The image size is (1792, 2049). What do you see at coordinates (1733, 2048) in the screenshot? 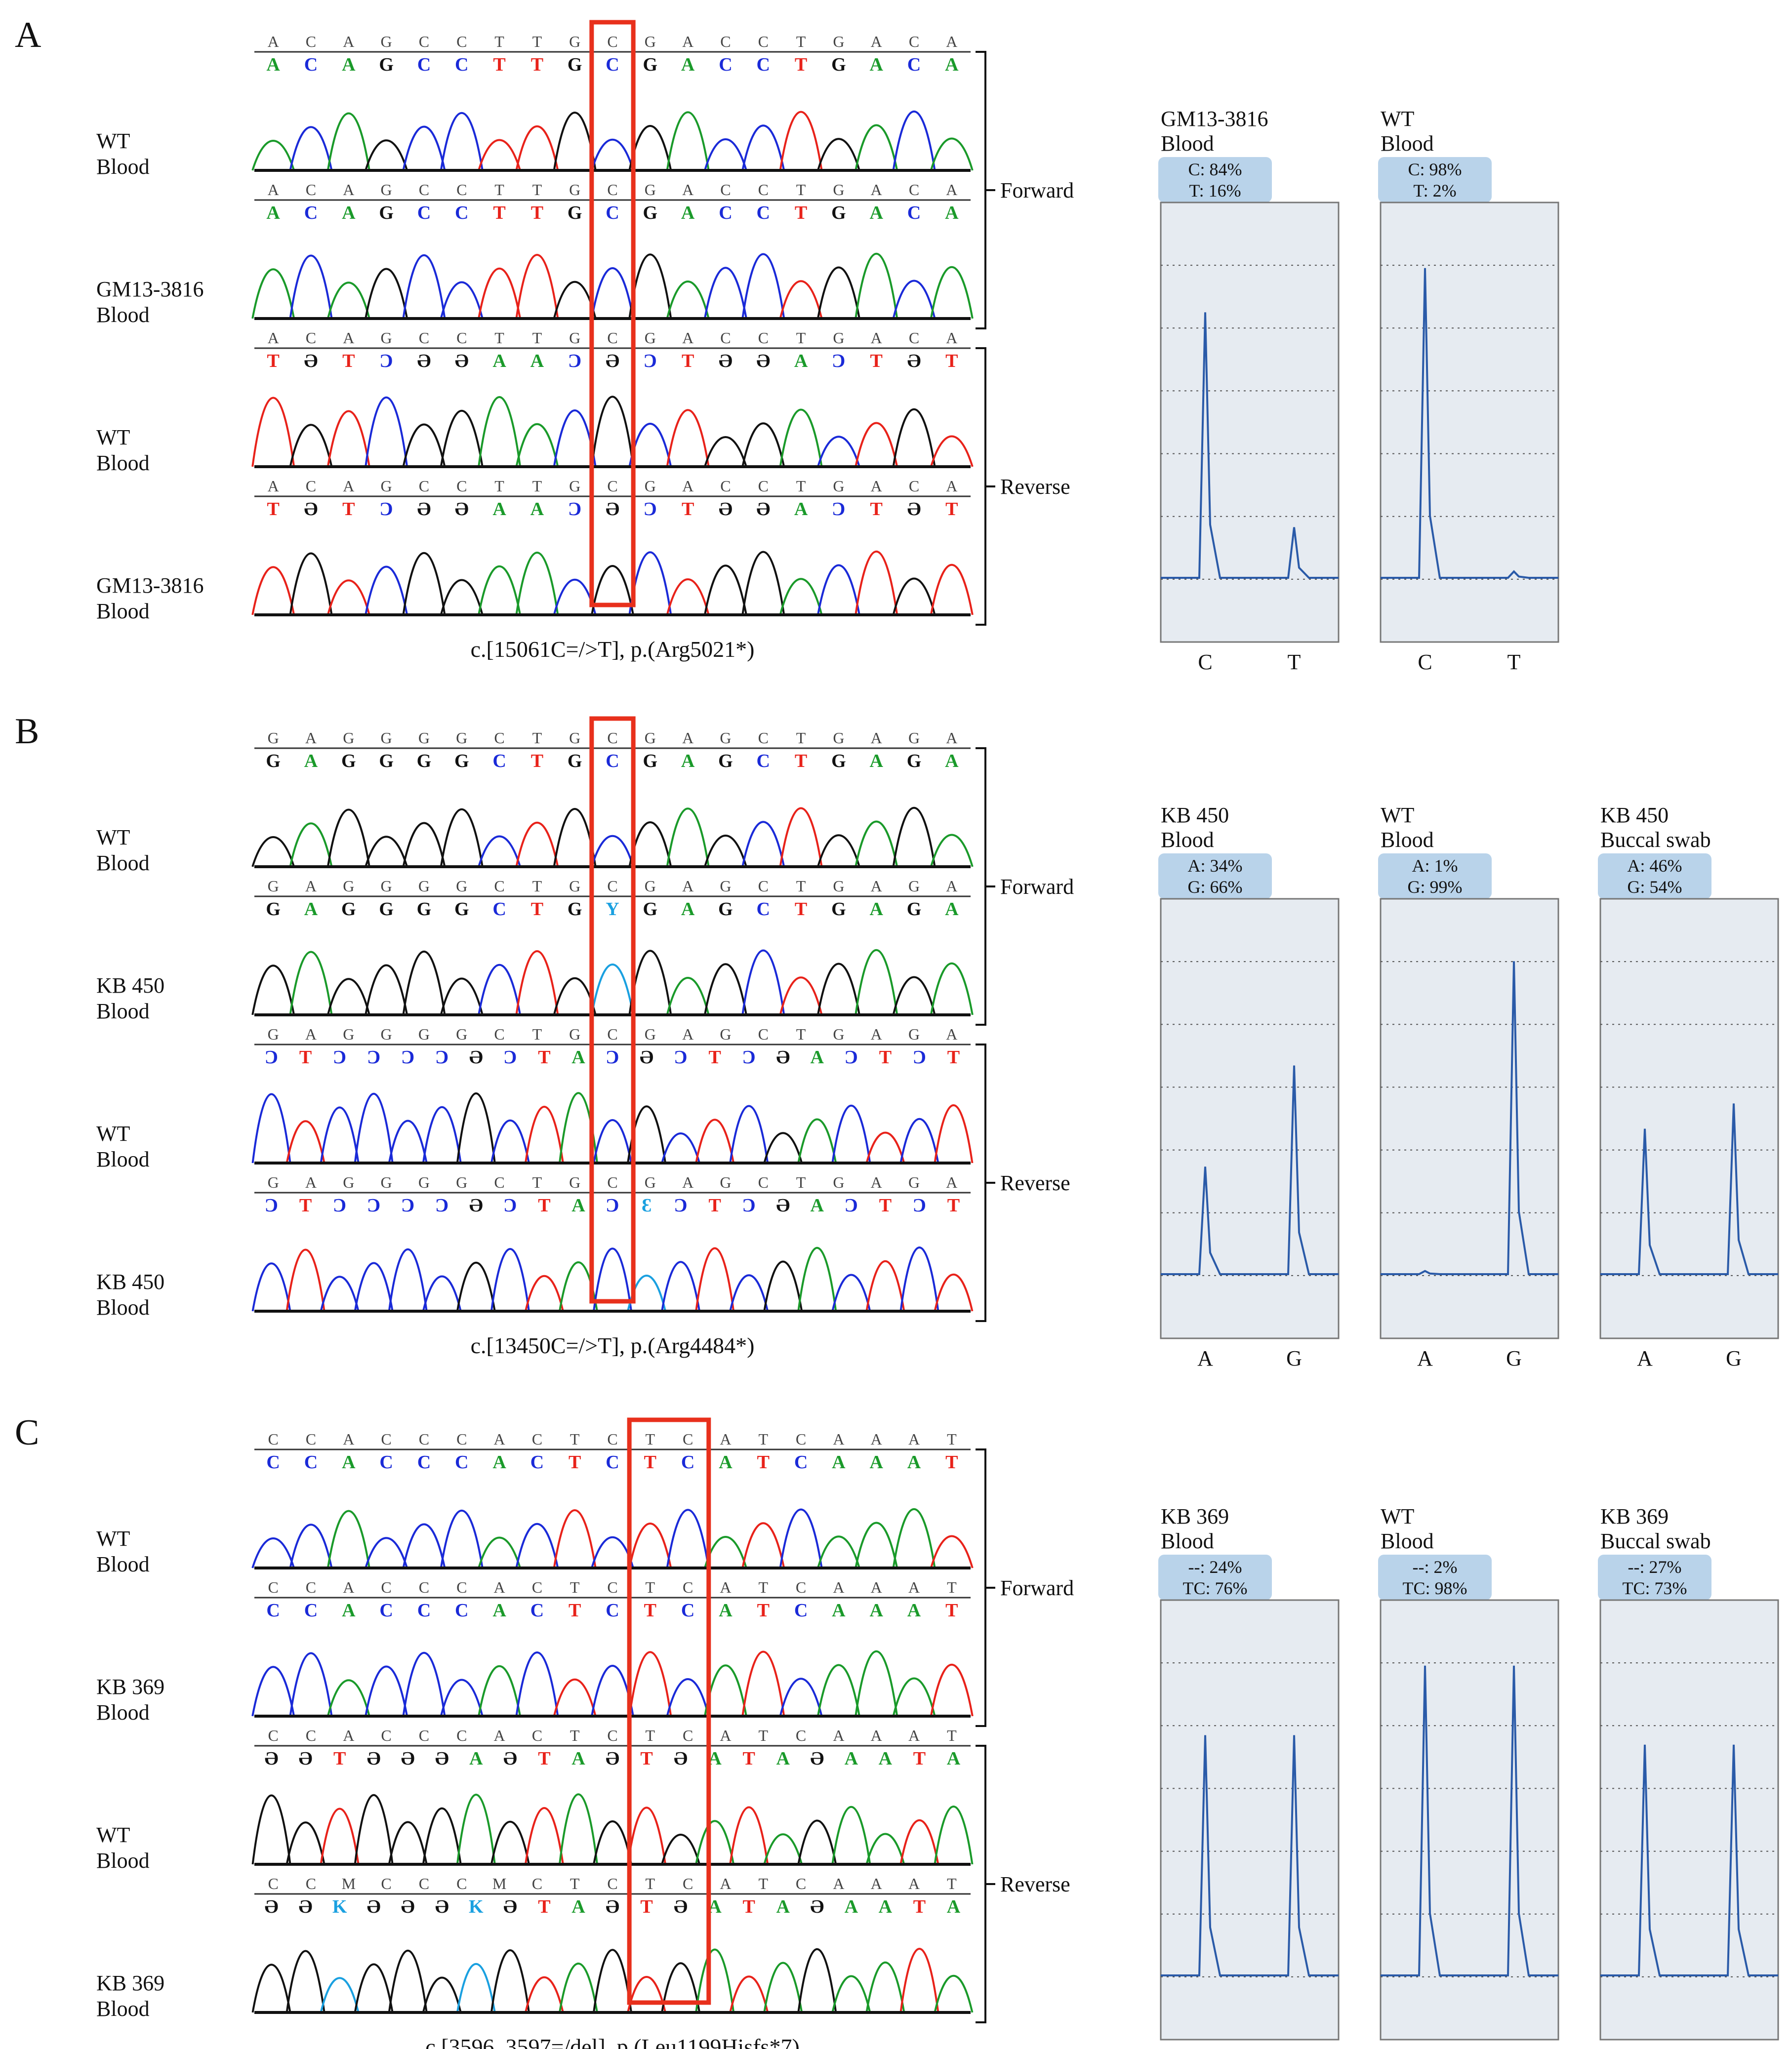
I see `pyro-x-label: C` at bounding box center [1733, 2048].